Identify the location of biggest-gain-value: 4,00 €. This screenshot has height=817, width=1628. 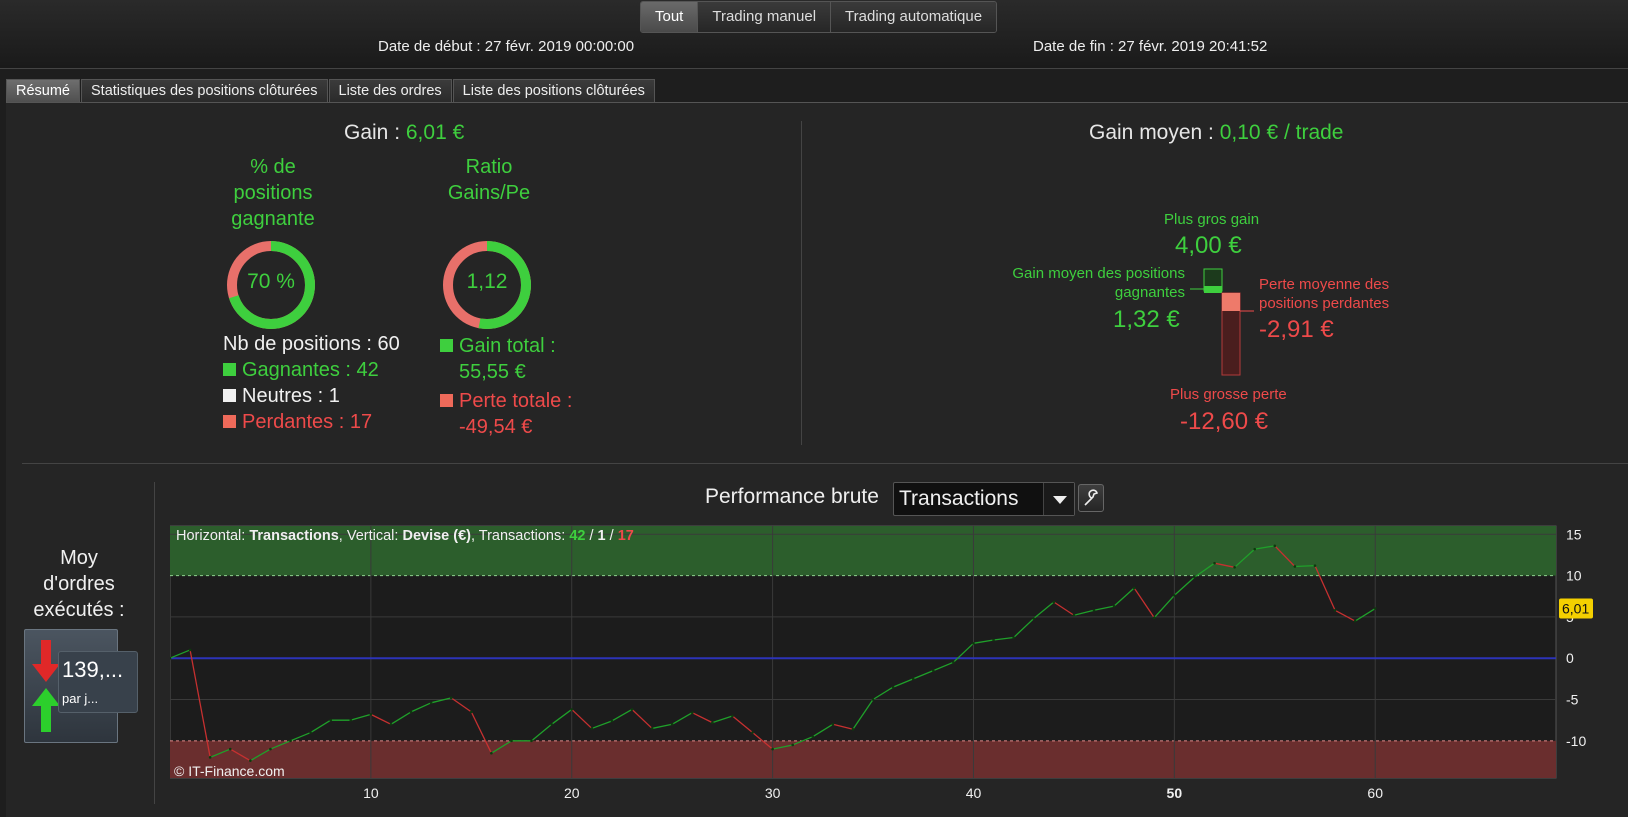
(1208, 245).